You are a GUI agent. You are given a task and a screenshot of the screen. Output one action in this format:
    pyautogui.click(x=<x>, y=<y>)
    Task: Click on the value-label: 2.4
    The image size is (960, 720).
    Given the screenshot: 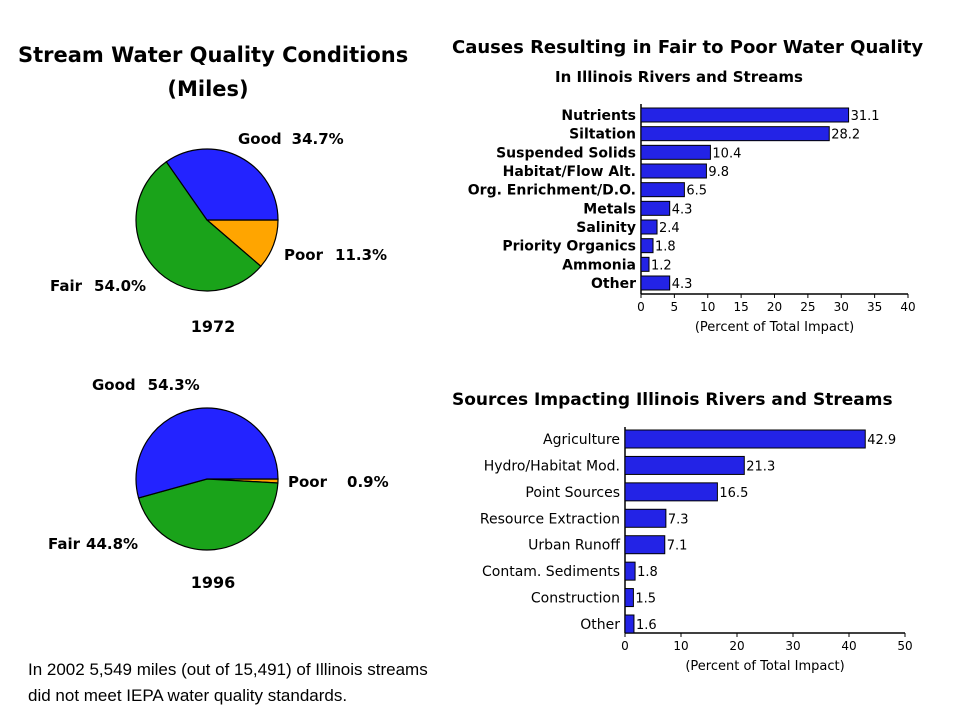 What is the action you would take?
    pyautogui.click(x=669, y=228)
    